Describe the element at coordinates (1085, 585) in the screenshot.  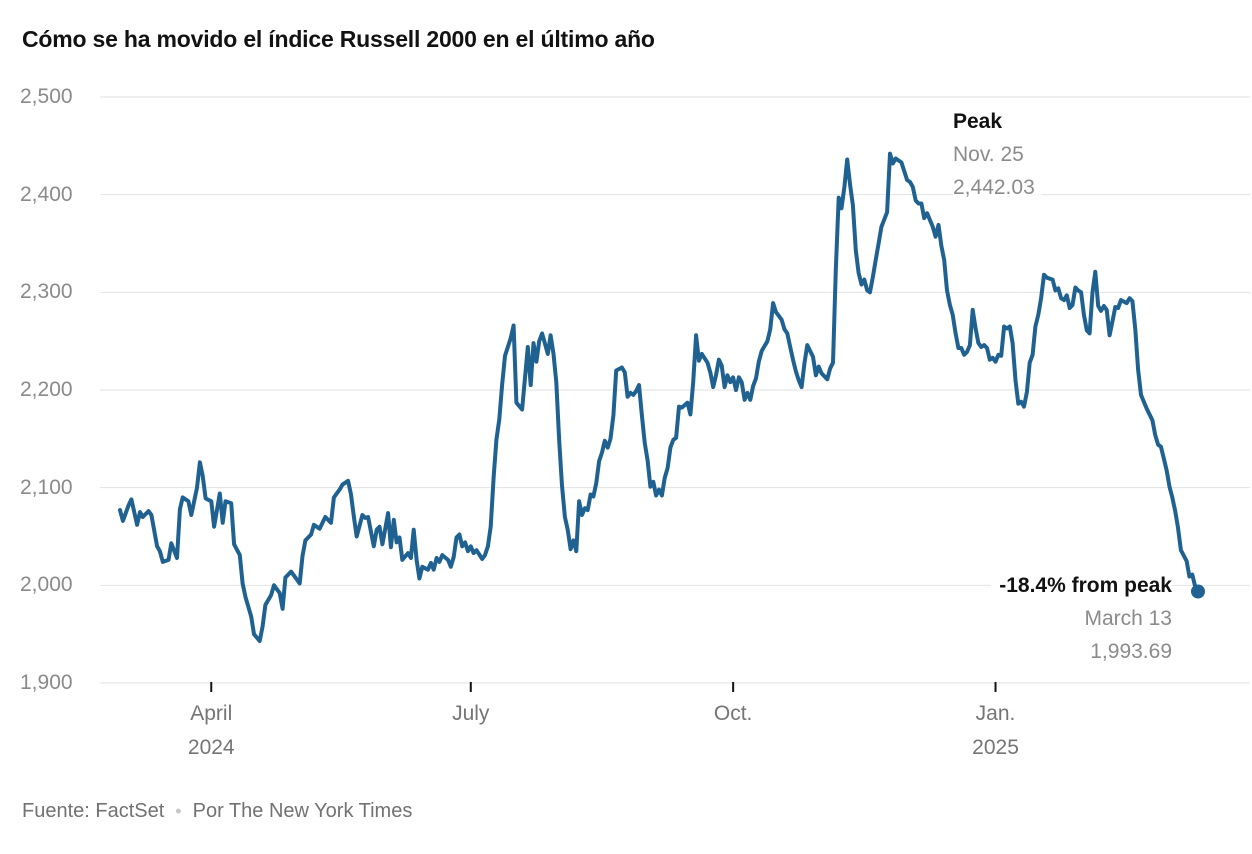
I see `trough-label: -18.4% from peak` at that location.